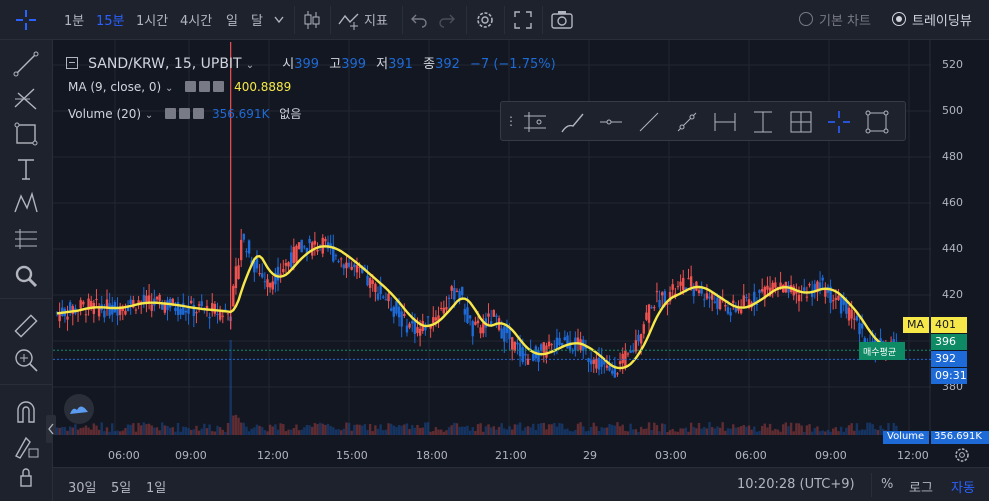  What do you see at coordinates (26, 134) in the screenshot?
I see `rectangle-tool-icon` at bounding box center [26, 134].